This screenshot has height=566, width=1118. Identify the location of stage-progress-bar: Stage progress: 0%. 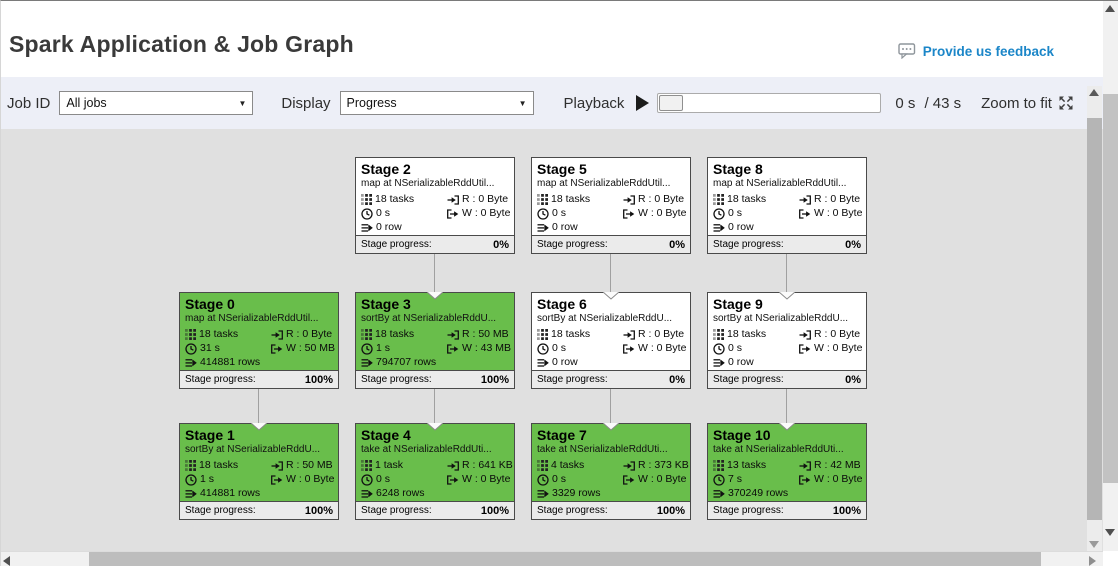
(611, 379).